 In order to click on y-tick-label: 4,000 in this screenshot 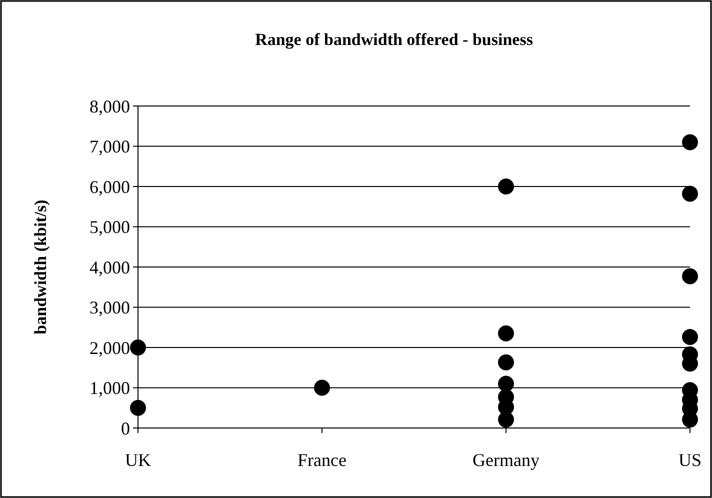, I will do `click(110, 267)`.